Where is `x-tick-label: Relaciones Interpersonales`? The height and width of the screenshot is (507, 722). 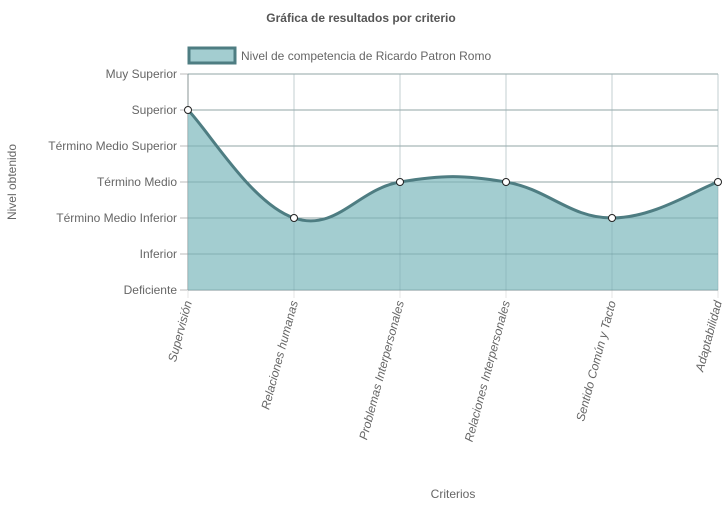 x-tick-label: Relaciones Interpersonales is located at coordinates (487, 371).